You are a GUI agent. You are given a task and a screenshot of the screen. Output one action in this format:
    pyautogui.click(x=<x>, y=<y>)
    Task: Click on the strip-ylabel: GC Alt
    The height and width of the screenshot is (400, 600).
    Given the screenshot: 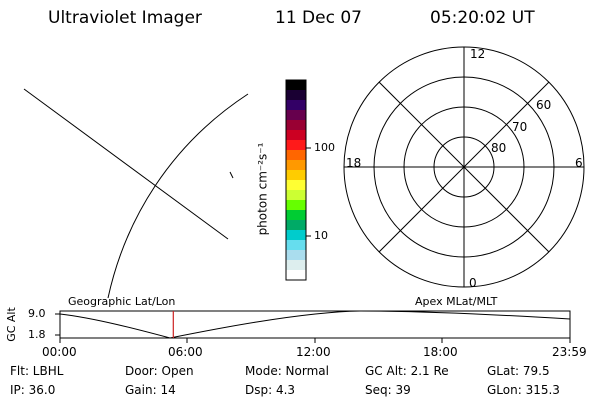 What is the action you would take?
    pyautogui.click(x=11, y=324)
    